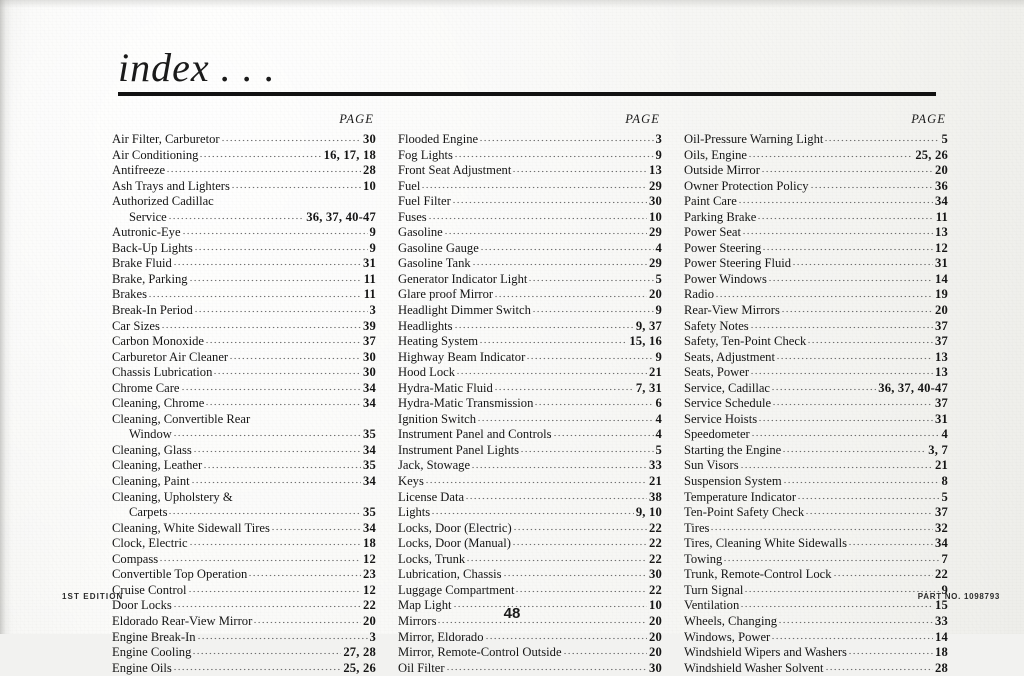  What do you see at coordinates (244, 498) in the screenshot?
I see `index-entry: Cleaning, Upholstery &` at bounding box center [244, 498].